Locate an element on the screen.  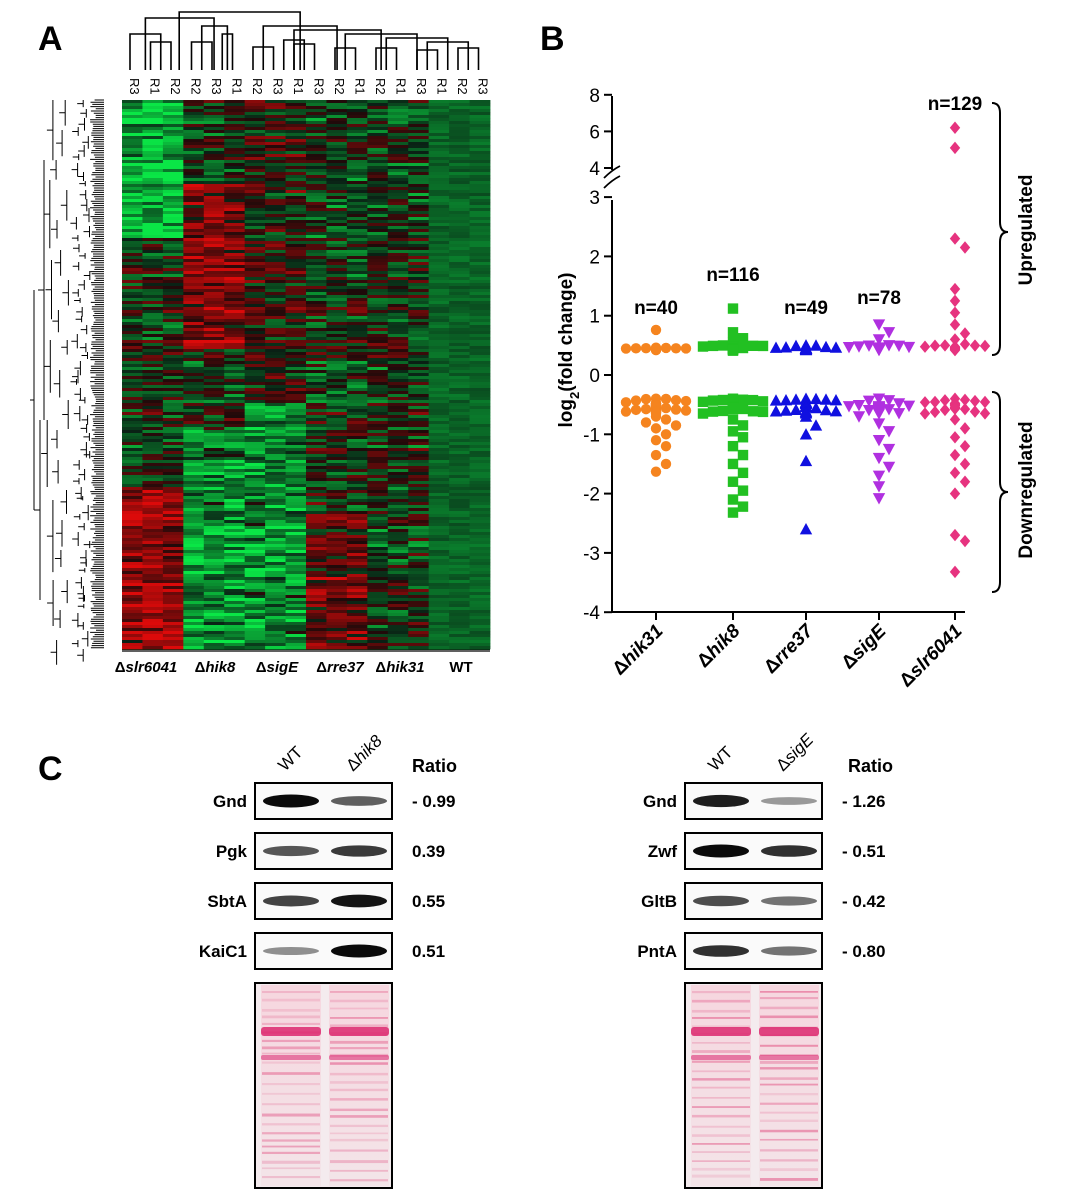
x-tick-label: Δslr6041 is located at coordinates (931, 656).